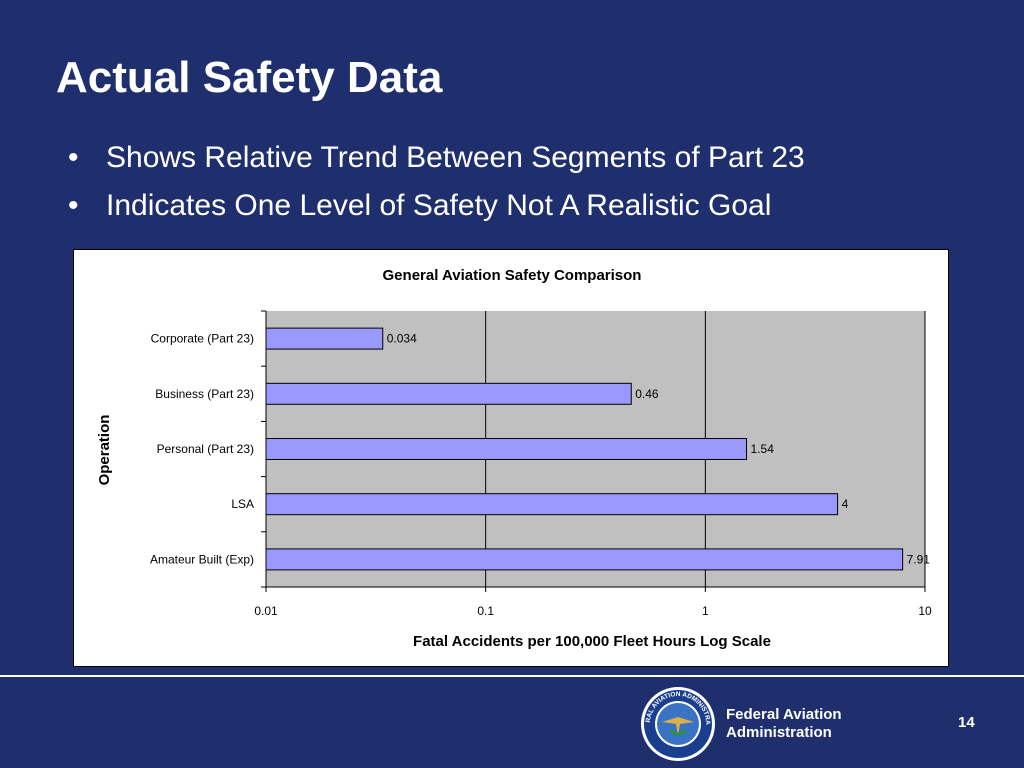  I want to click on data-label: 0.46, so click(647, 394).